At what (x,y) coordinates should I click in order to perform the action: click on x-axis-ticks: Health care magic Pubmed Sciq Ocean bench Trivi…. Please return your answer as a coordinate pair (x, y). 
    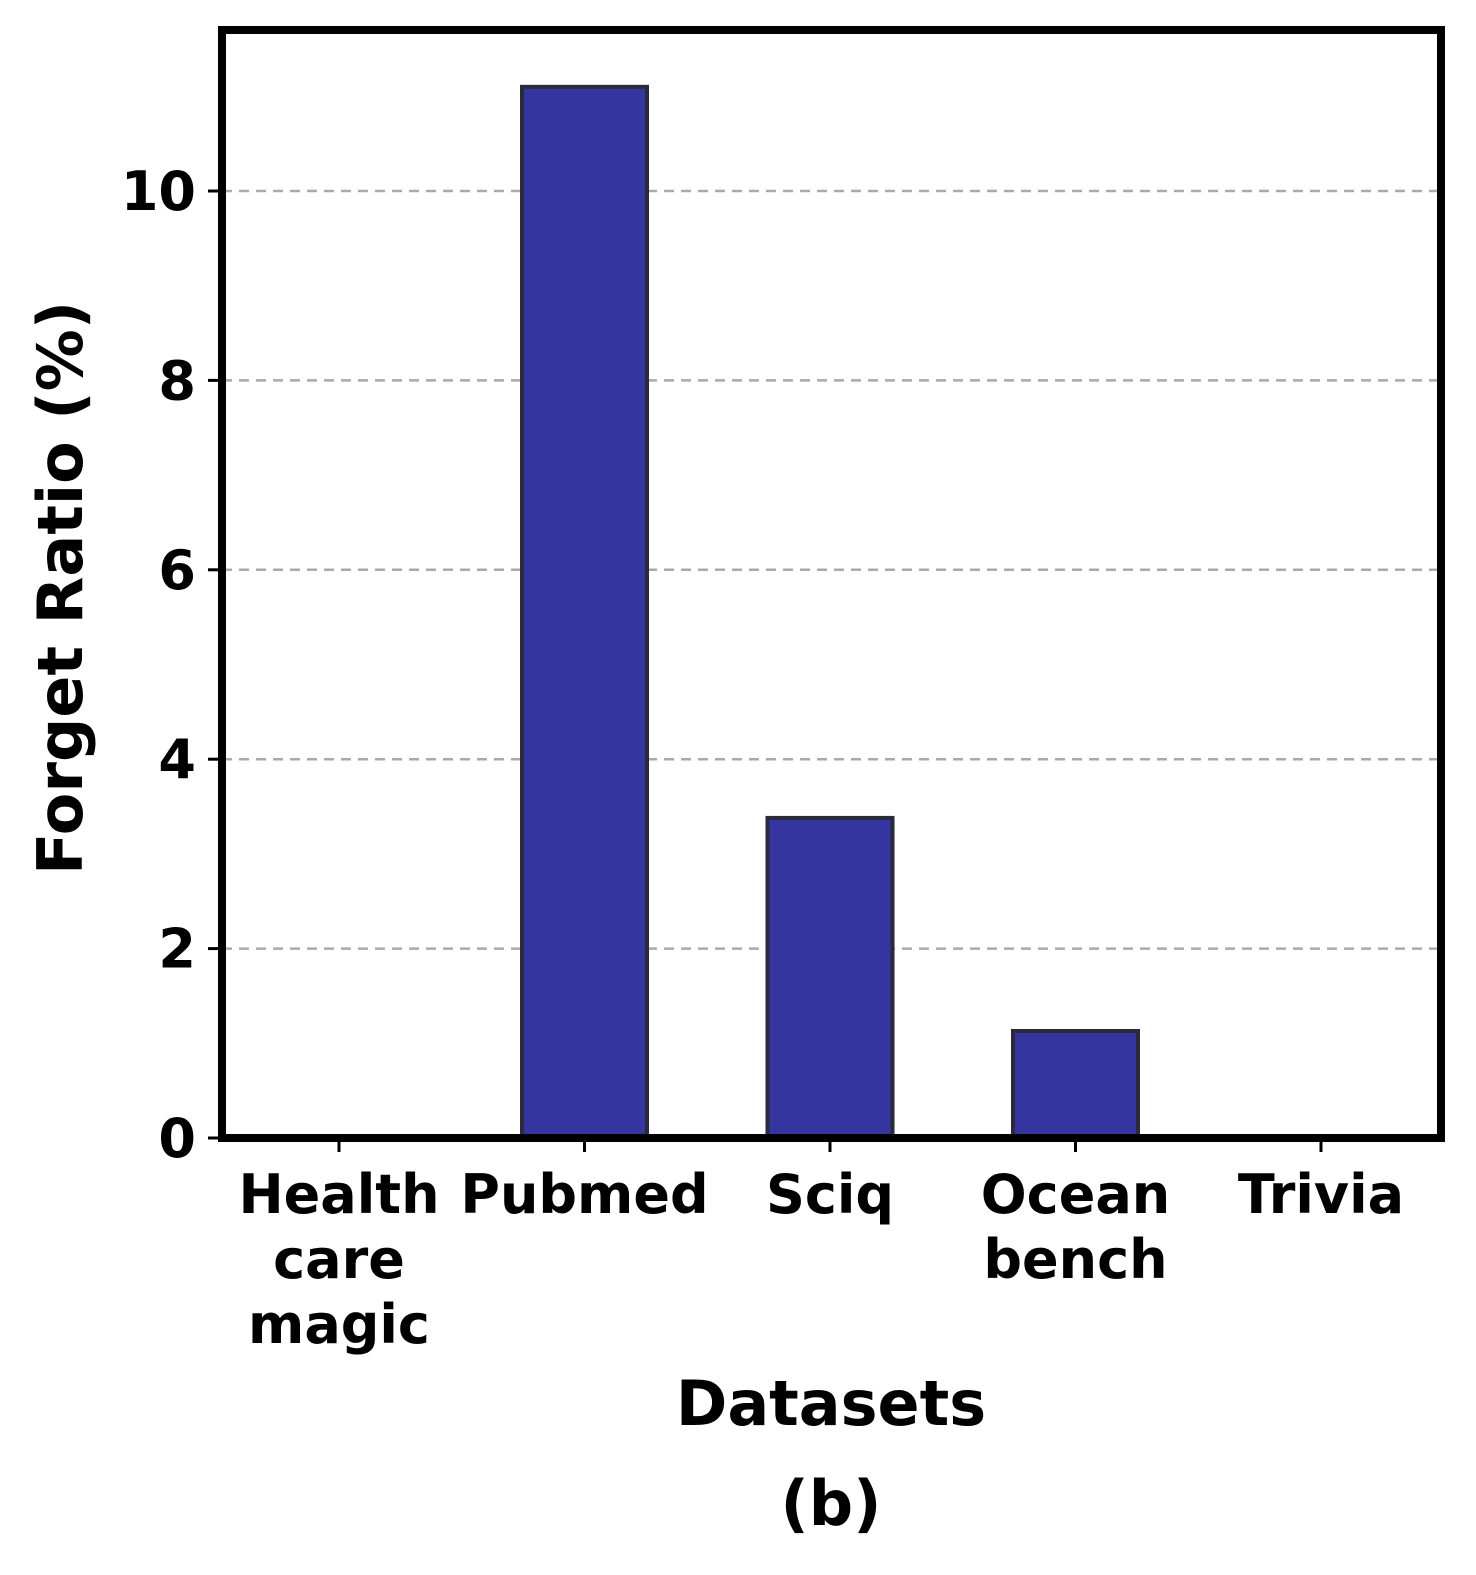
    Looking at the image, I should click on (821, 1247).